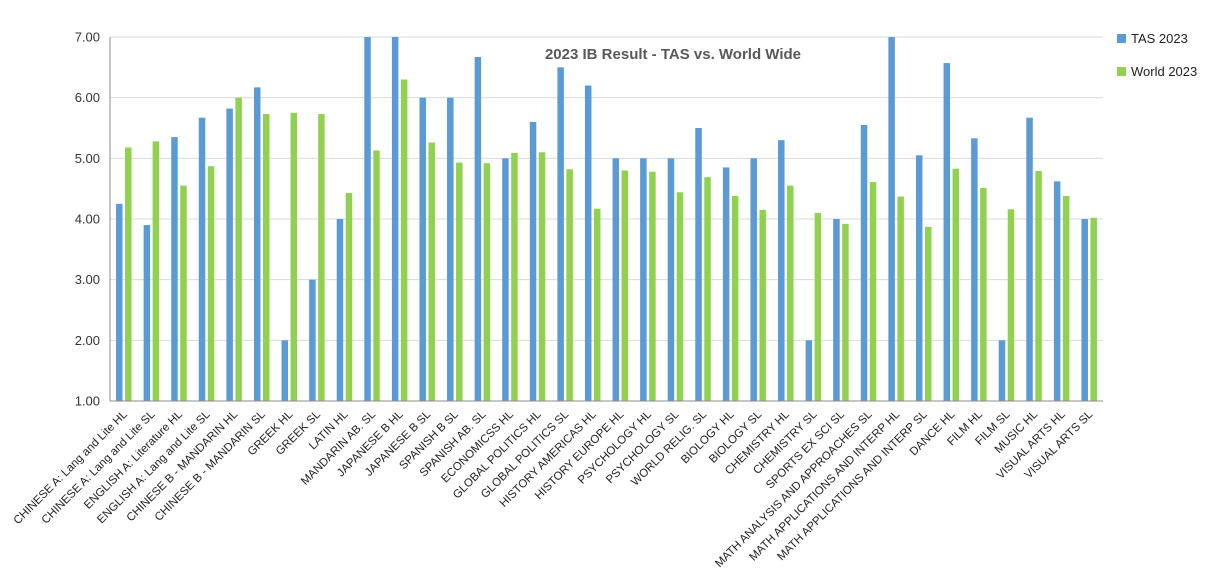 This screenshot has height=580, width=1213. Describe the element at coordinates (87, 37) in the screenshot. I see `y-tick-label: 7.00` at that location.